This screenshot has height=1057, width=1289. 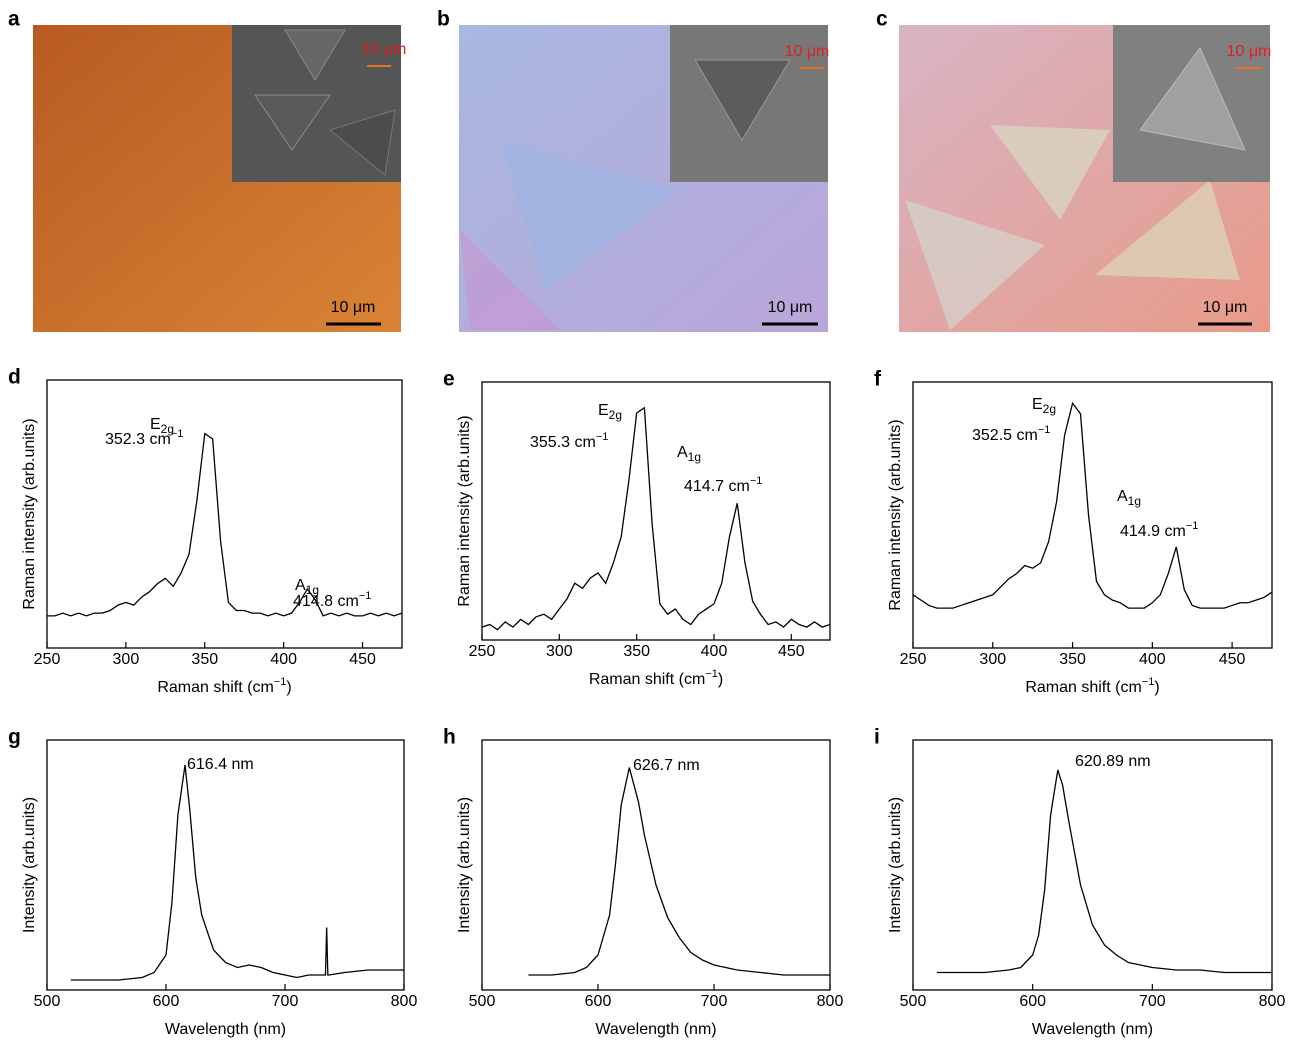 What do you see at coordinates (563, 442) in the screenshot?
I see `text-part: 355.3 cm` at bounding box center [563, 442].